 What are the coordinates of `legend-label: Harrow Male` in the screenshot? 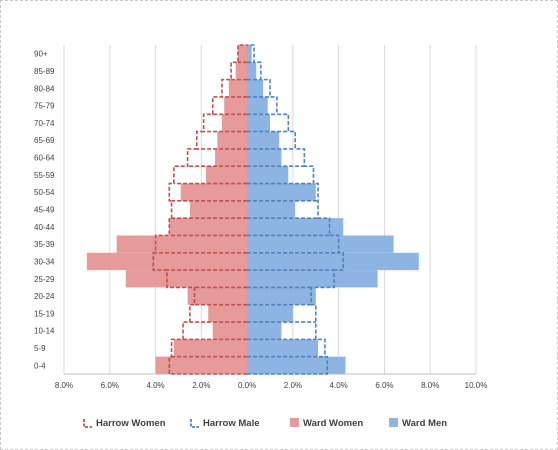 It's located at (231, 423).